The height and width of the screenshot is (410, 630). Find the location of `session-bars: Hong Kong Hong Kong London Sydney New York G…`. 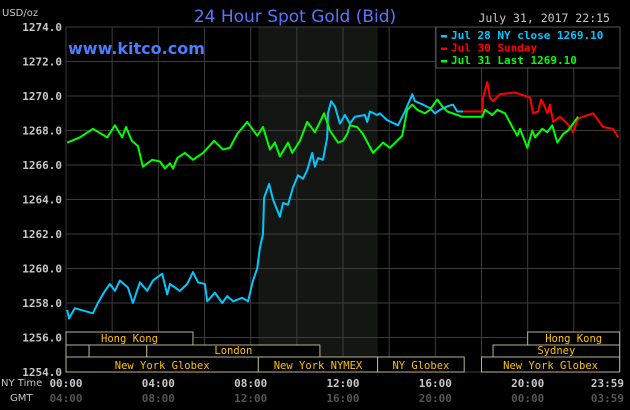

session-bars: Hong Kong Hong Kong London Sydney New York G… is located at coordinates (343, 352).